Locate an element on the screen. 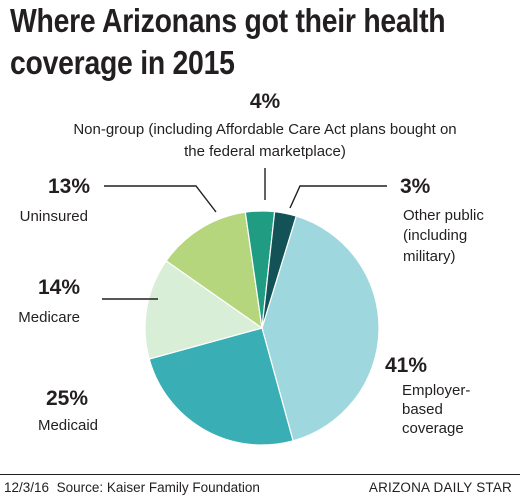 This screenshot has height=501, width=520. slice-percent-0: 41% is located at coordinates (406, 365).